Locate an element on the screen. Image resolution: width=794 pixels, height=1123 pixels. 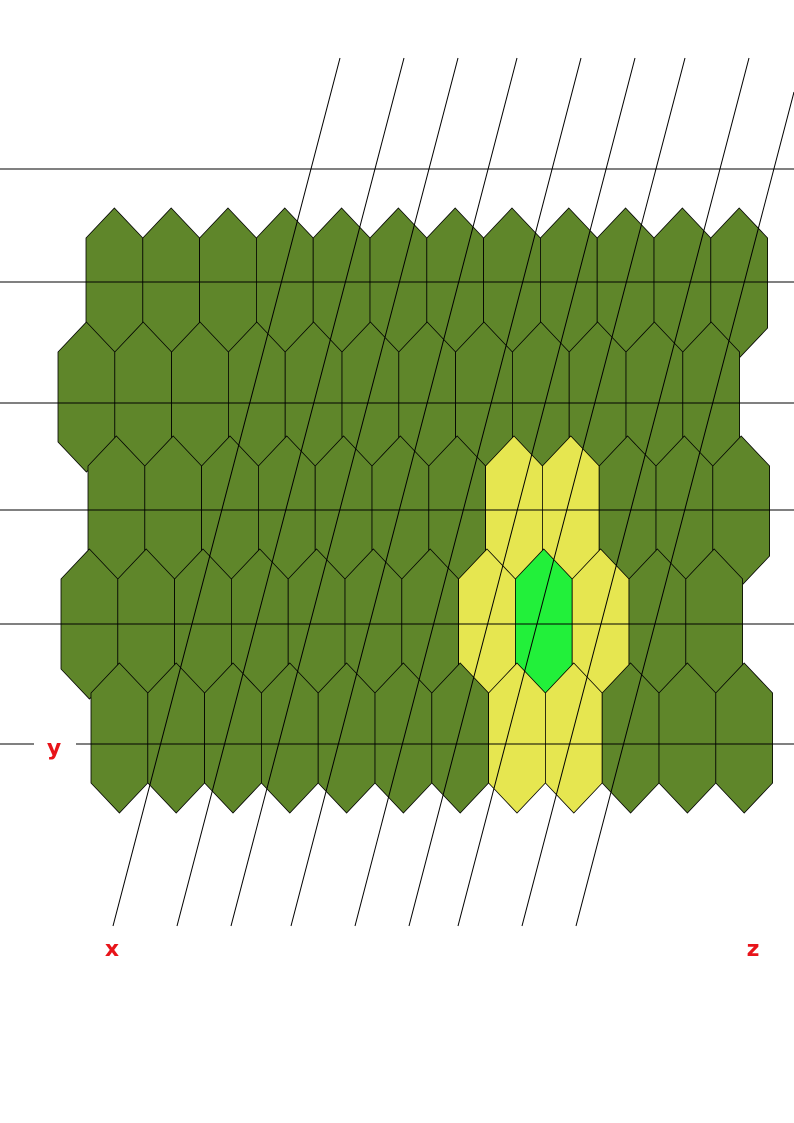
y-label-backing is located at coordinates (55, 745).